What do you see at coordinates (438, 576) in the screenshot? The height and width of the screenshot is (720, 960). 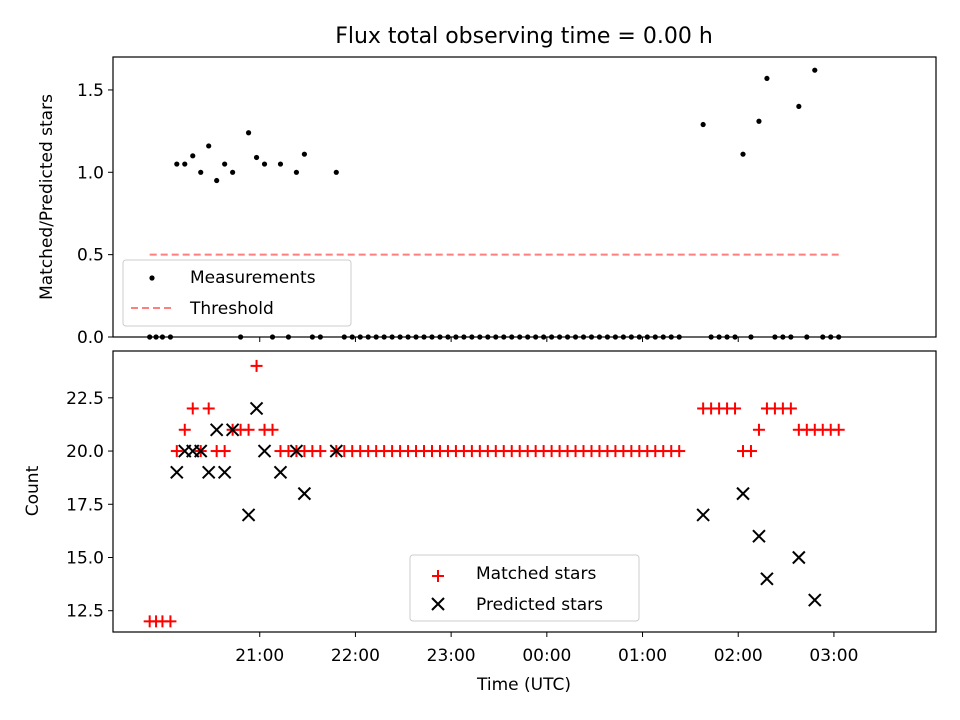 I see `legend-matched-marker` at bounding box center [438, 576].